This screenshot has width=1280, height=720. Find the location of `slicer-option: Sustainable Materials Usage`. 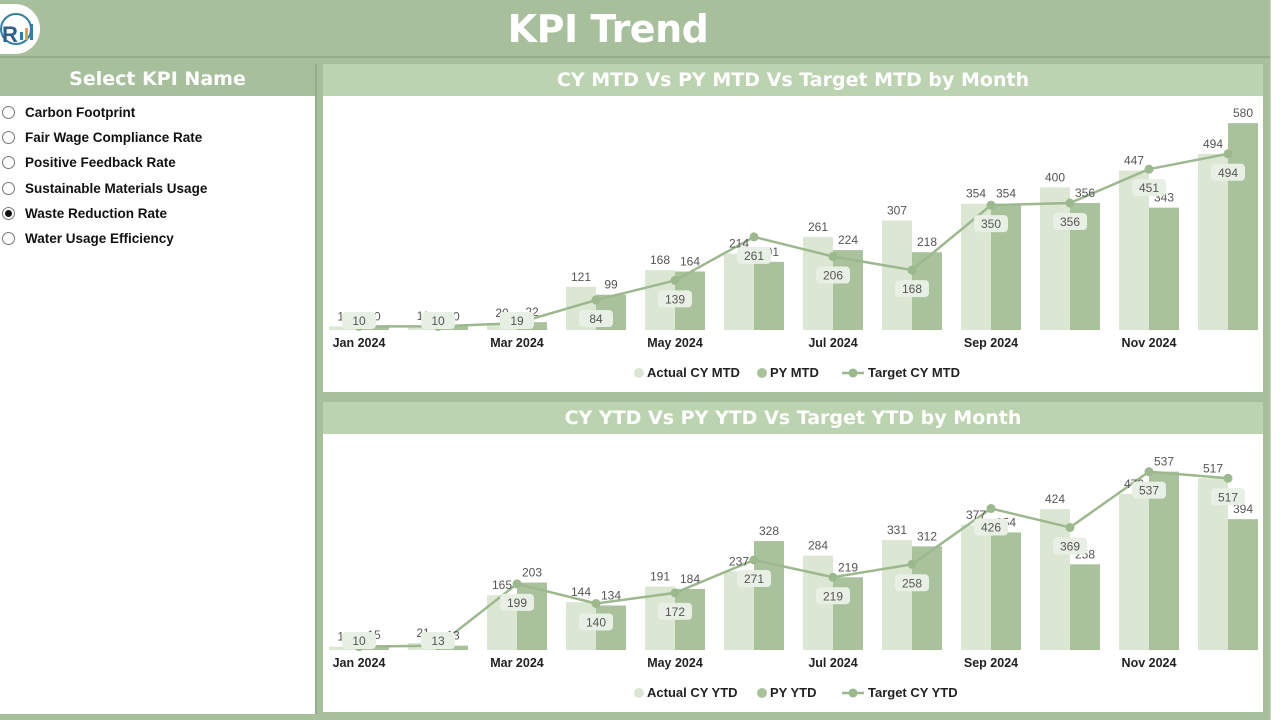

slicer-option: Sustainable Materials Usage is located at coordinates (157, 188).